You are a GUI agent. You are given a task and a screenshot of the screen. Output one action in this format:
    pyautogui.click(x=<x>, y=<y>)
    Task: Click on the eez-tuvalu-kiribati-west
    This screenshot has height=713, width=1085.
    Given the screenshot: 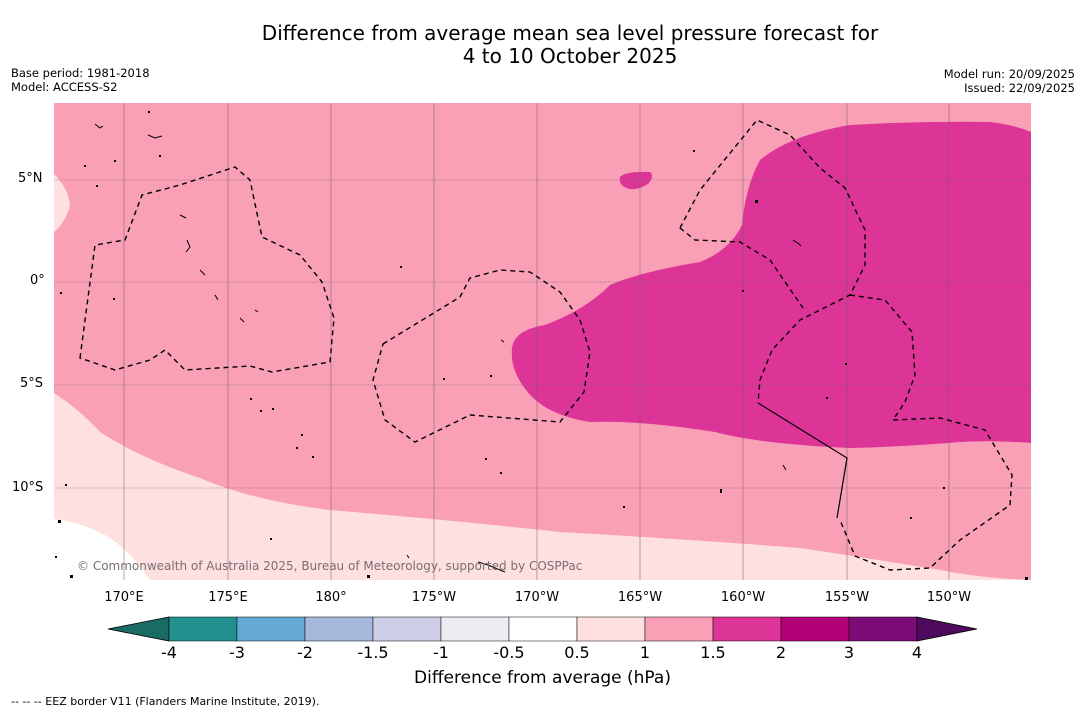 What is the action you would take?
    pyautogui.click(x=207, y=269)
    